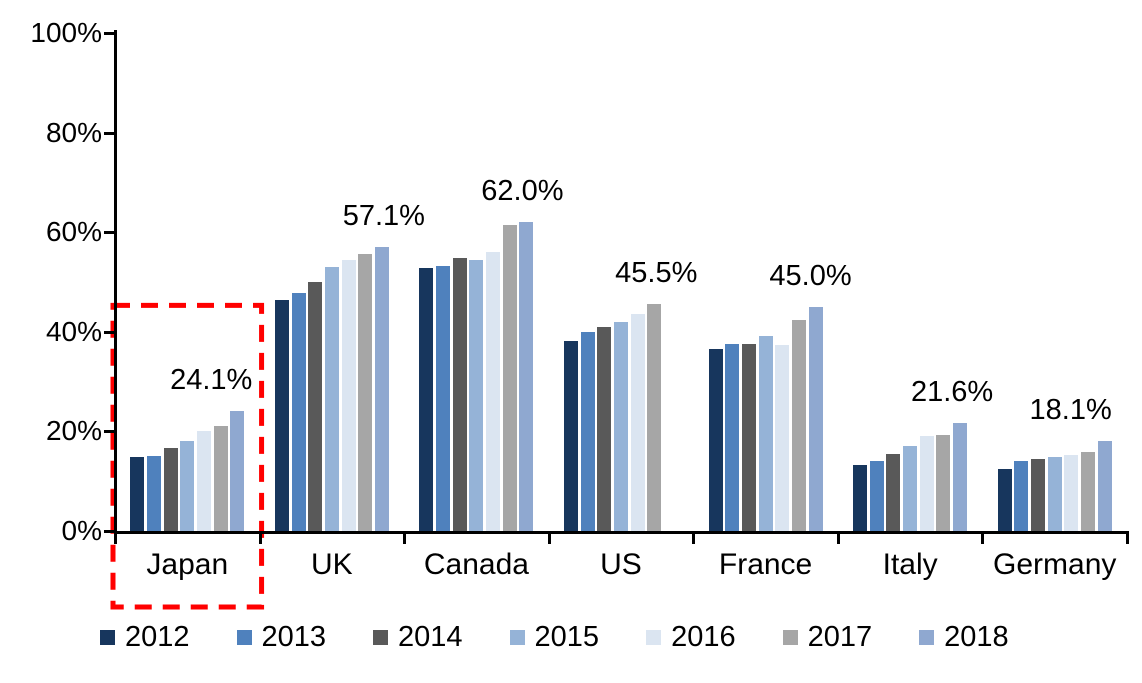  I want to click on bar-japan-2016, so click(204, 481).